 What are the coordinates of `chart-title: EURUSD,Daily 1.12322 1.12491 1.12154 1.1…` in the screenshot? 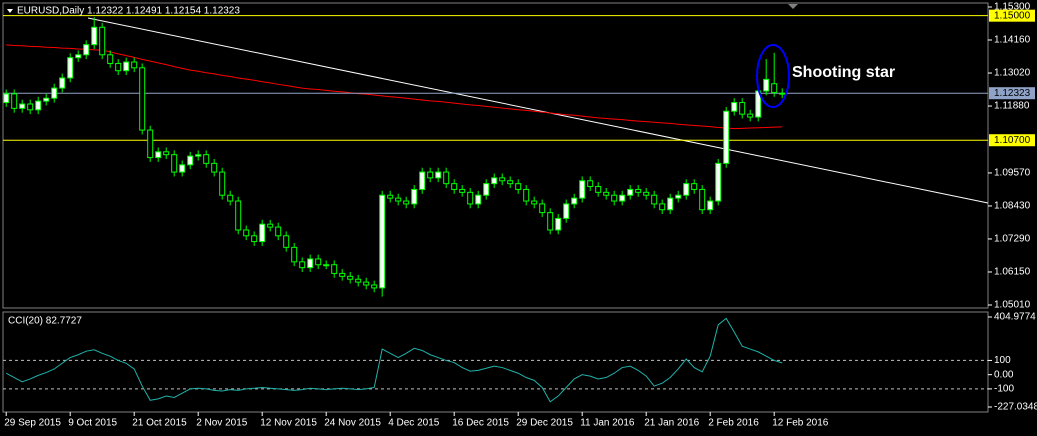 It's located at (128, 11).